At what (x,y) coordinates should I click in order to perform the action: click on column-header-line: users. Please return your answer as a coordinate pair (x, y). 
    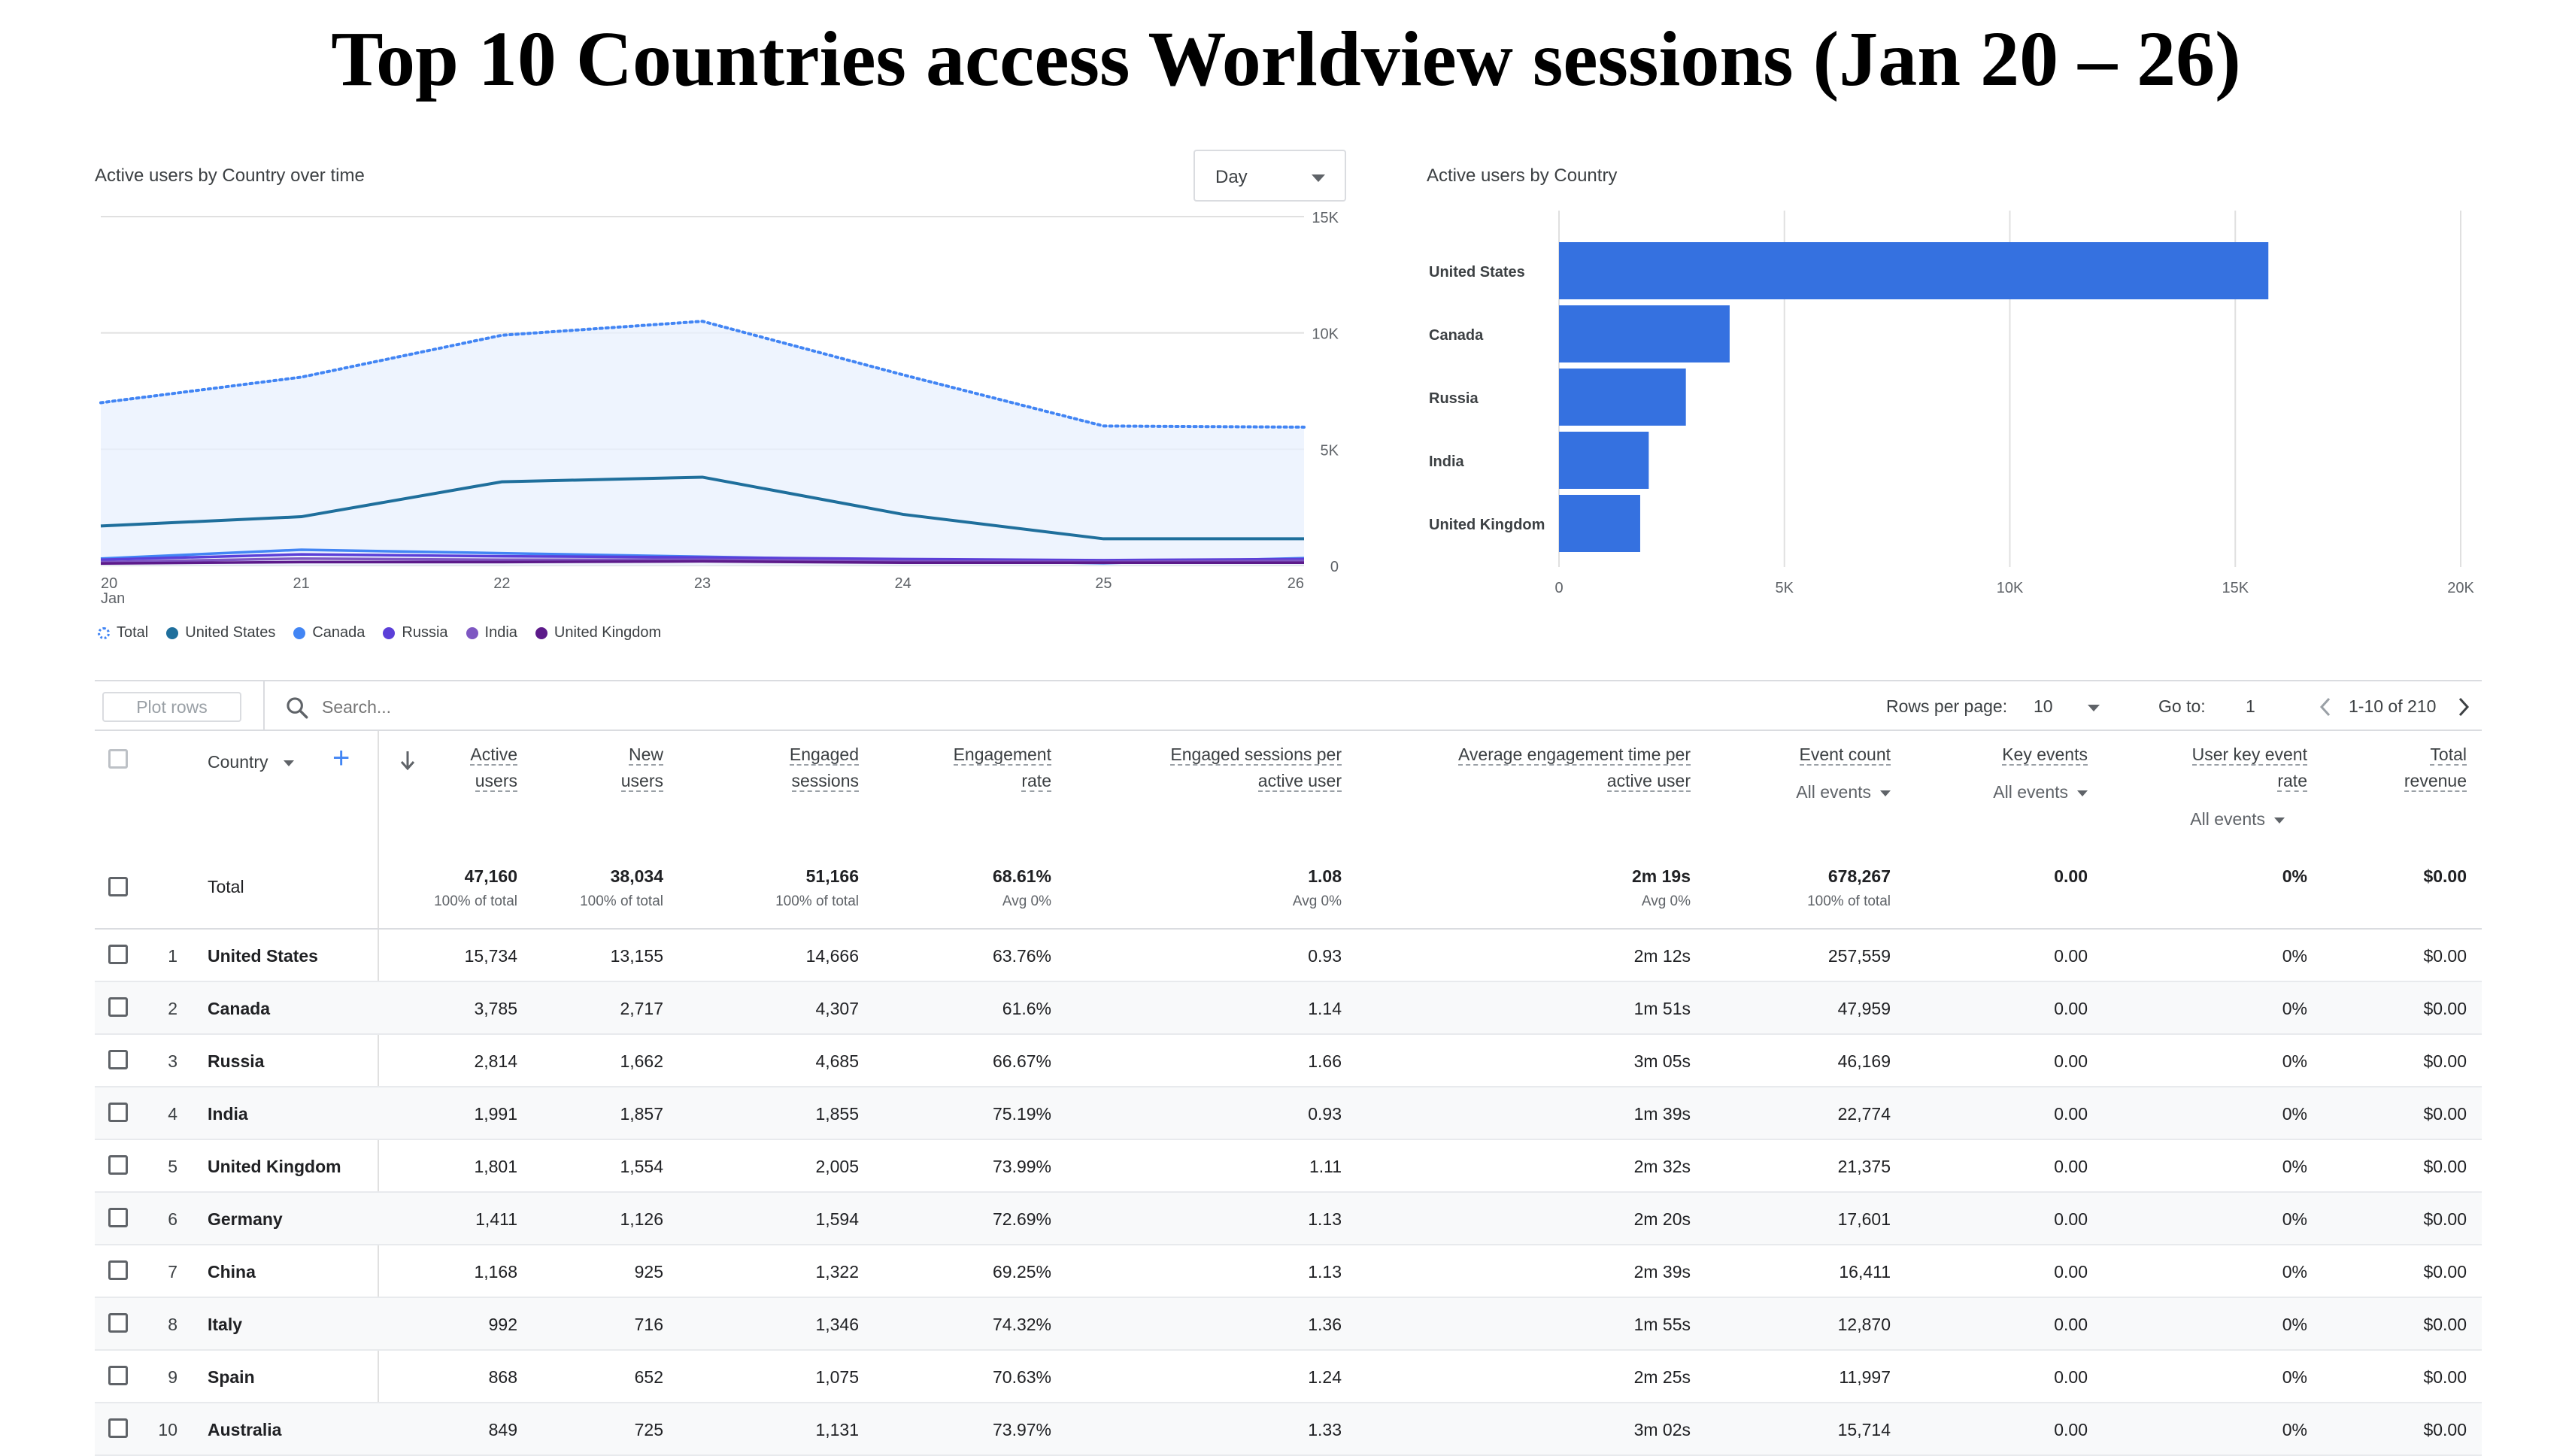
    Looking at the image, I should click on (641, 782).